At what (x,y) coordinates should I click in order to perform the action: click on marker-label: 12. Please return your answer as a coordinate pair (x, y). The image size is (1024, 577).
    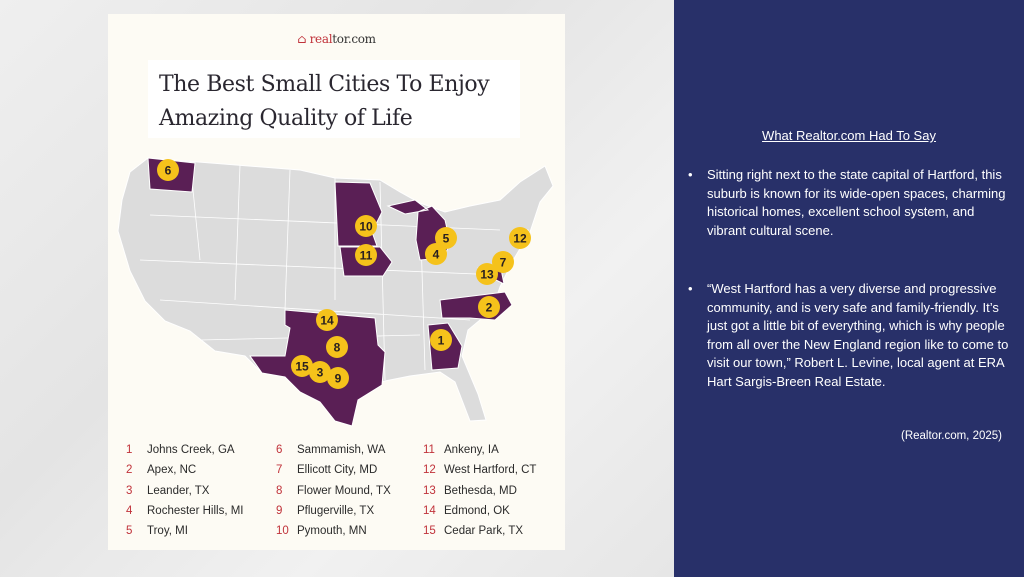
    Looking at the image, I should click on (520, 239).